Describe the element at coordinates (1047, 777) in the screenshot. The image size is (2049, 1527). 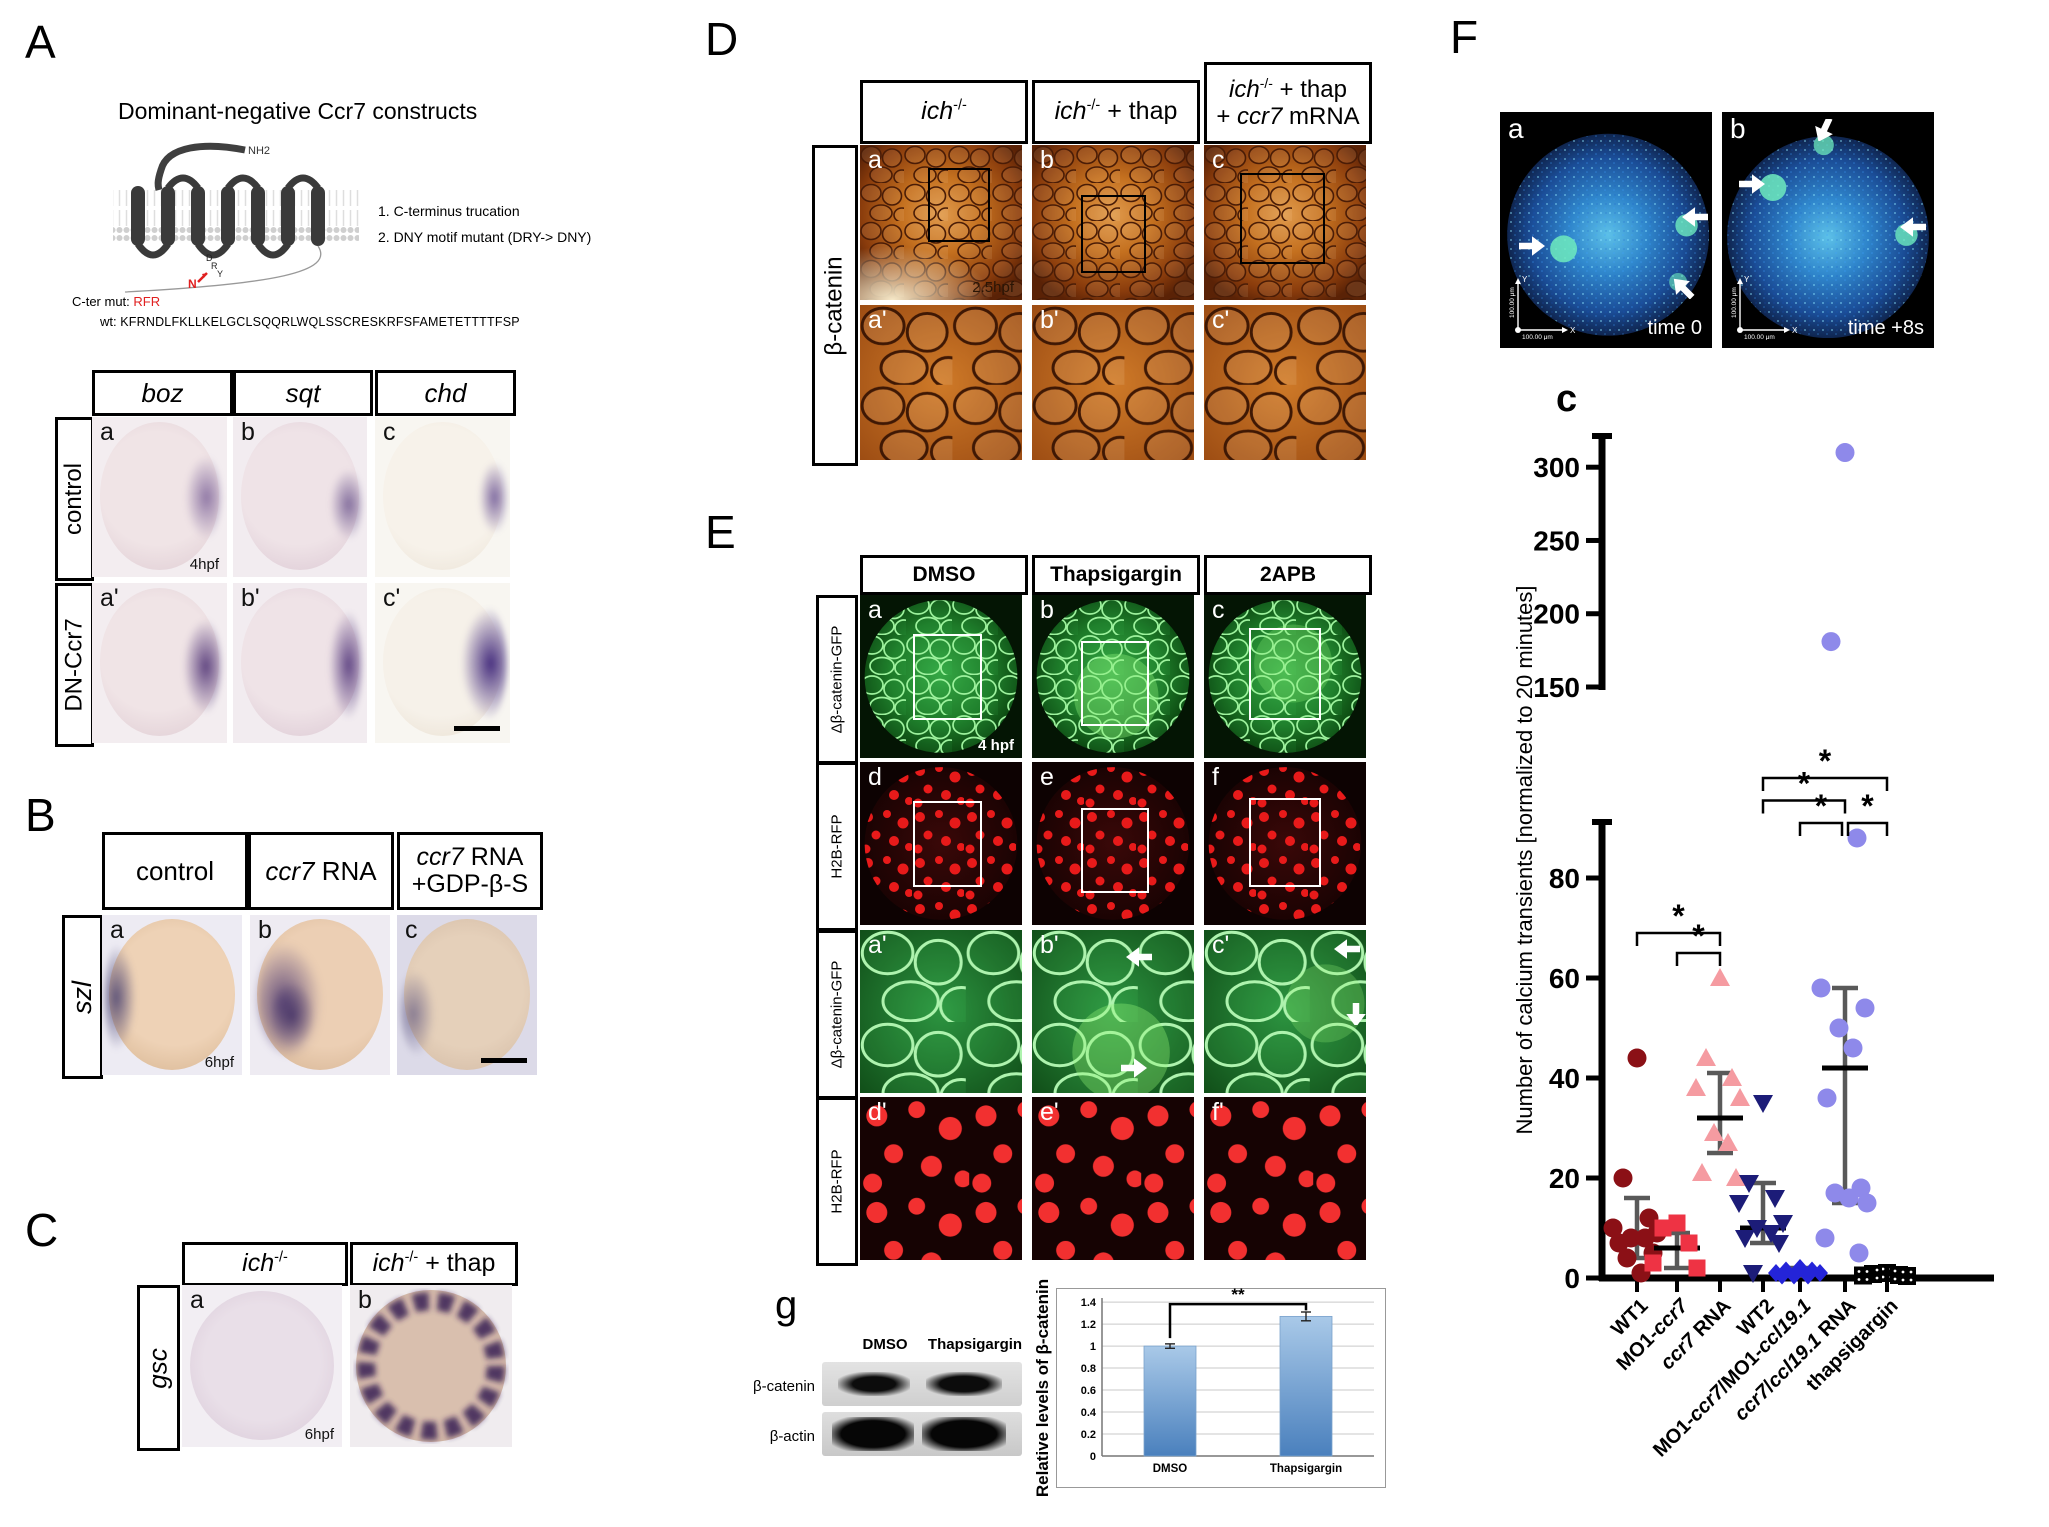
I see `tile-letter: e` at that location.